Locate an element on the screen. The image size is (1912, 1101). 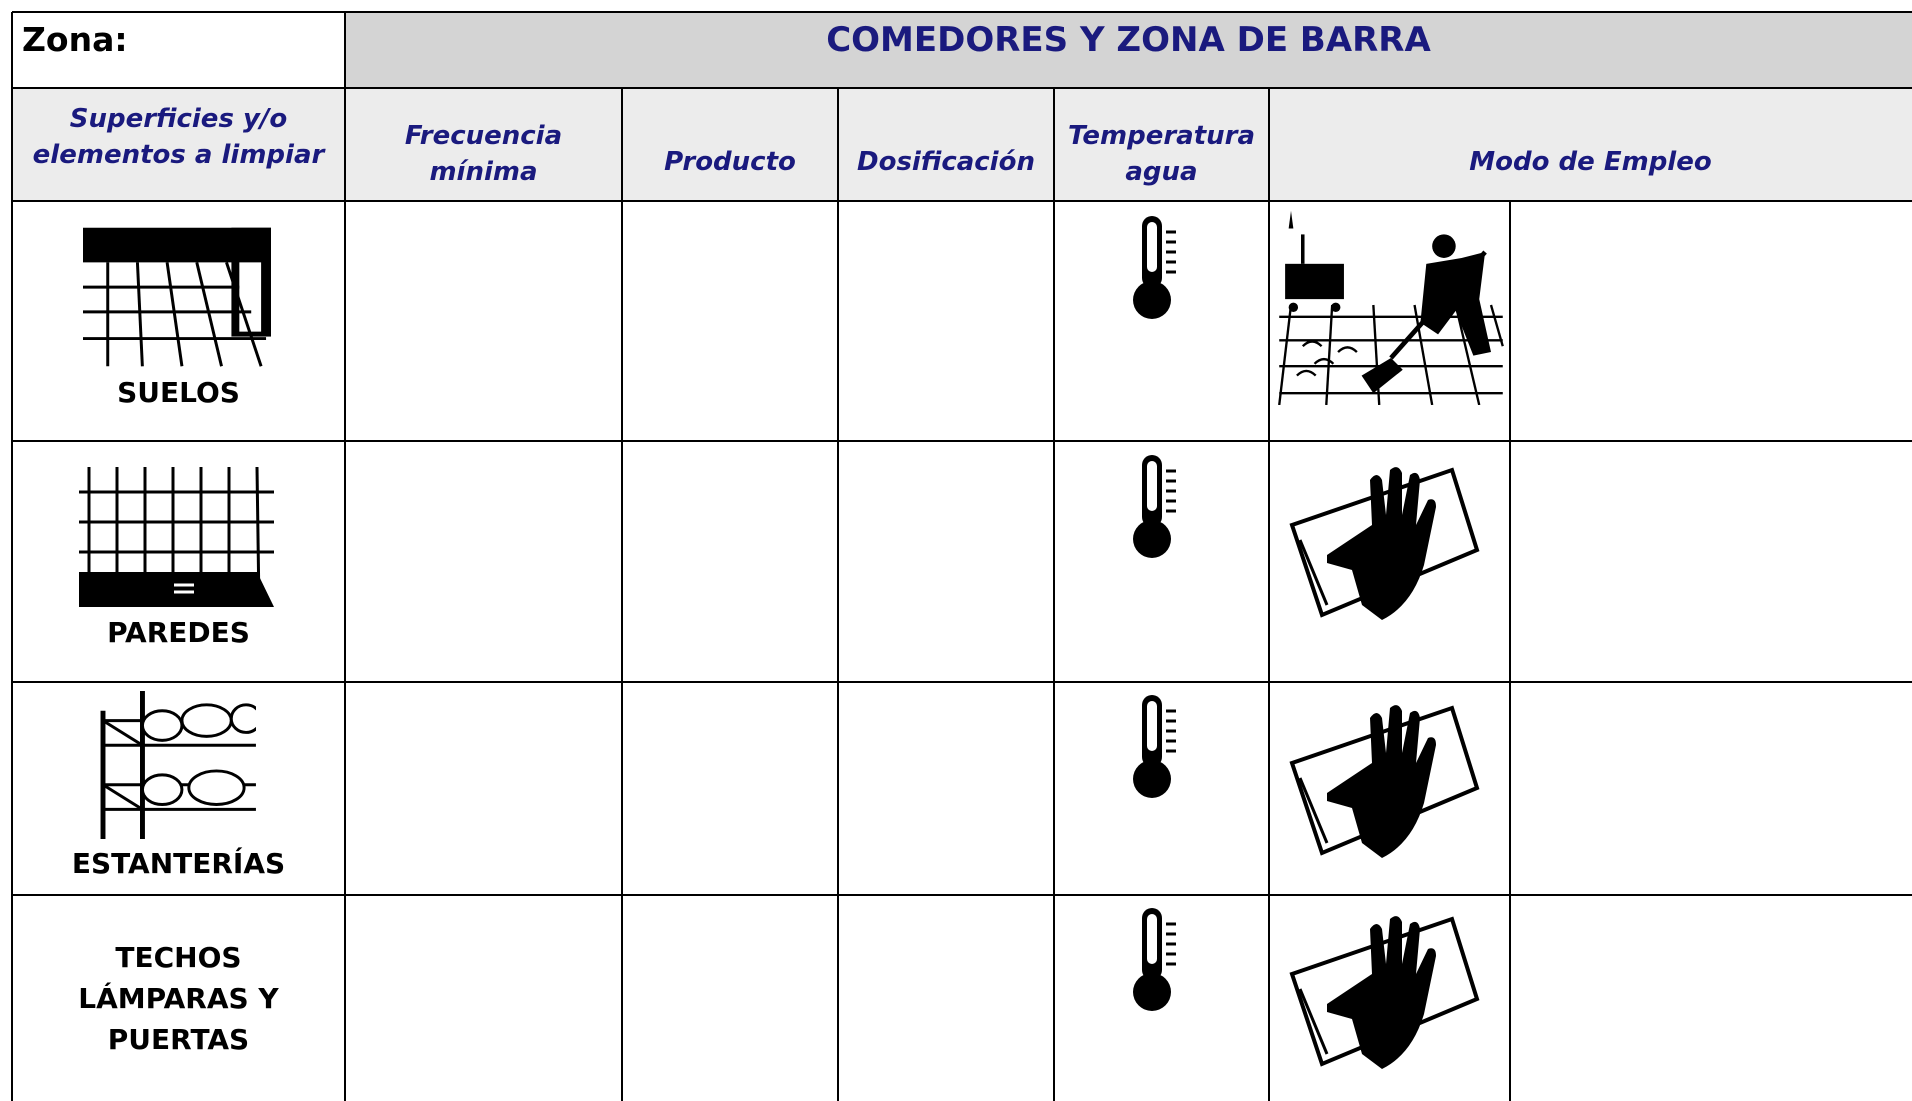
column-header: Temperatura agua is located at coordinates (1161, 153).